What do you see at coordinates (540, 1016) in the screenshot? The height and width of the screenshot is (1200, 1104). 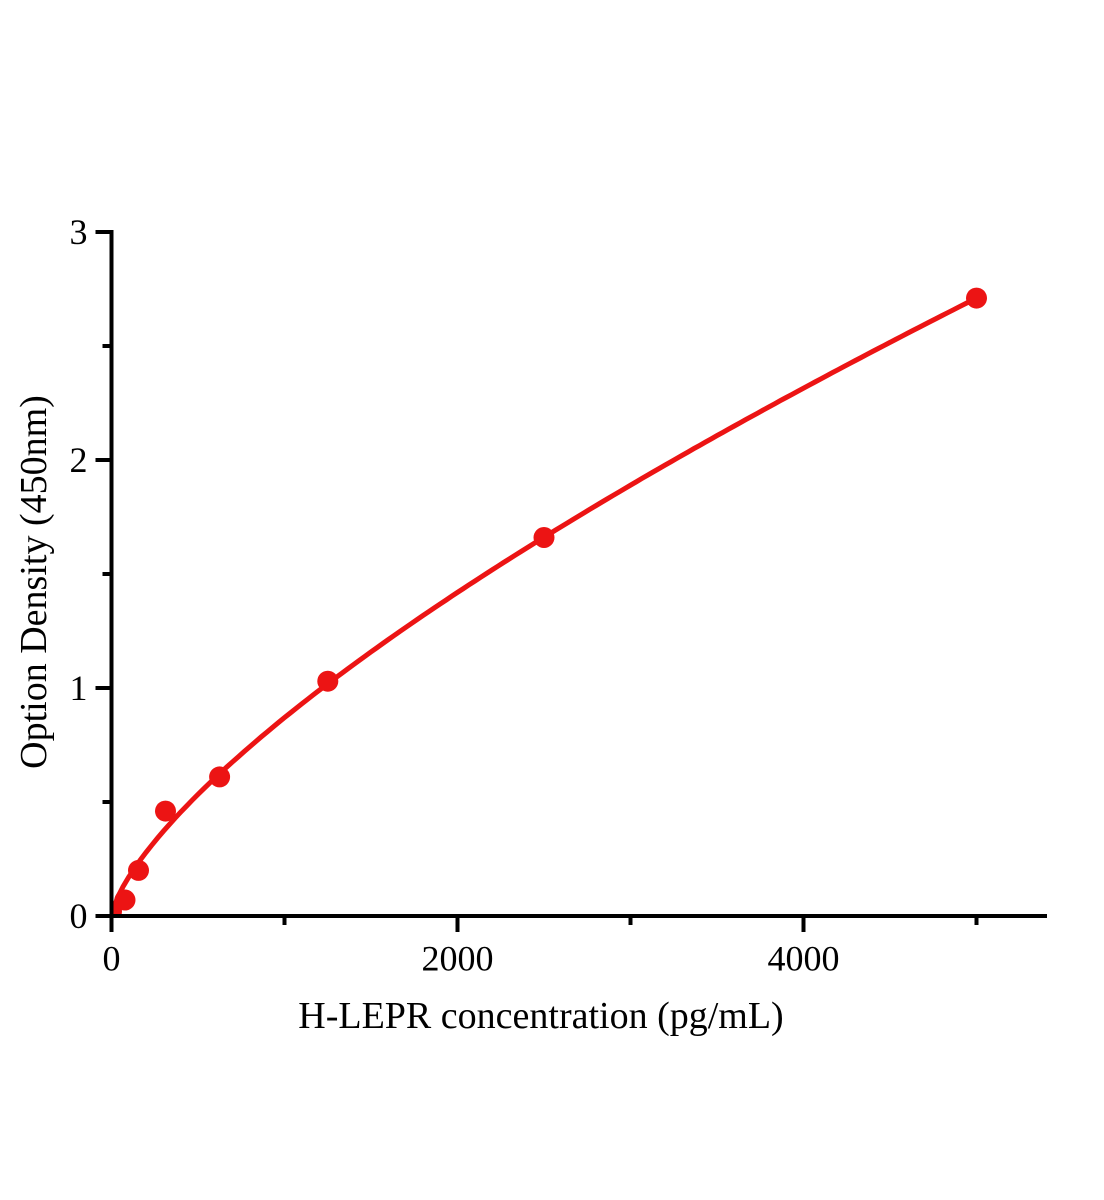 I see `x-axis-title: H-LEPR concentration (pg/mL)` at bounding box center [540, 1016].